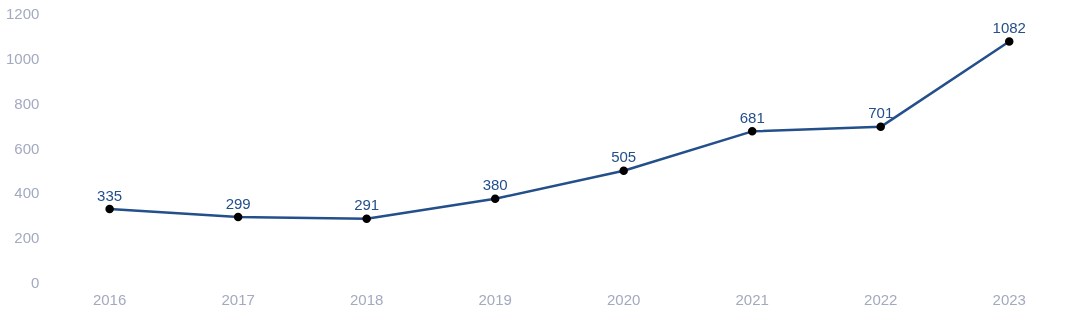 This screenshot has width=1080, height=322. I want to click on x-tick-label: 2020, so click(624, 300).